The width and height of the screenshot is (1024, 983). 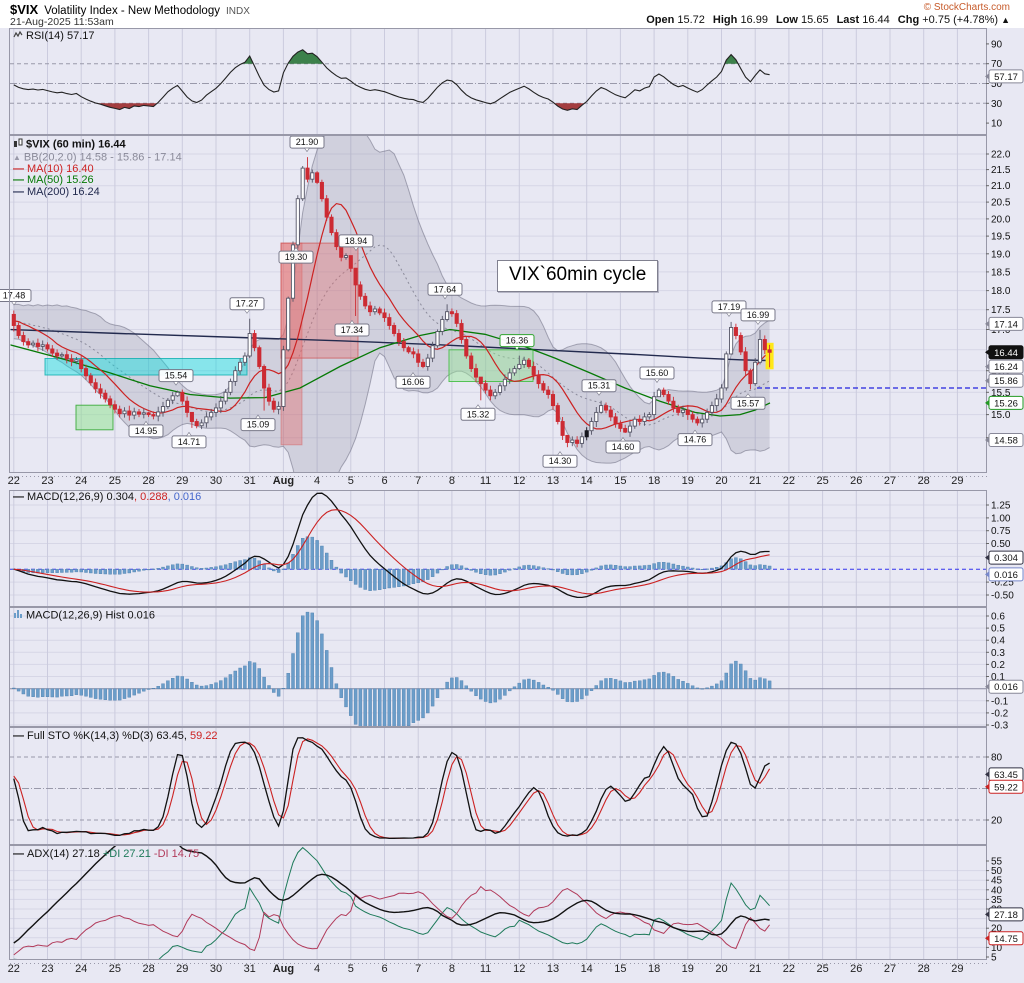 I want to click on symbol: $VIX, so click(x=24, y=9).